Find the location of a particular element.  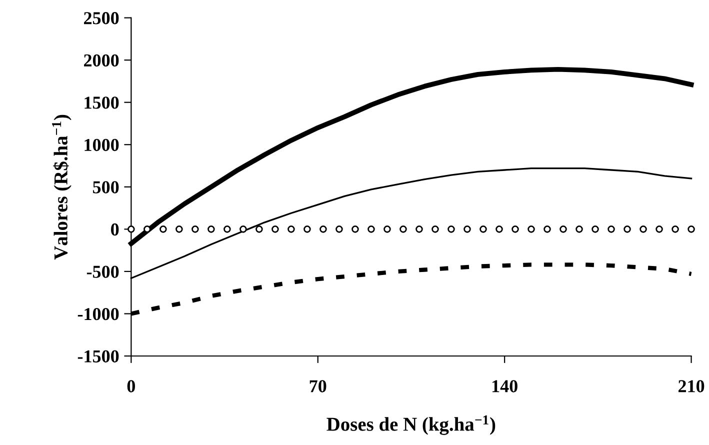

y-tick-label: 0 is located at coordinates (115, 229).